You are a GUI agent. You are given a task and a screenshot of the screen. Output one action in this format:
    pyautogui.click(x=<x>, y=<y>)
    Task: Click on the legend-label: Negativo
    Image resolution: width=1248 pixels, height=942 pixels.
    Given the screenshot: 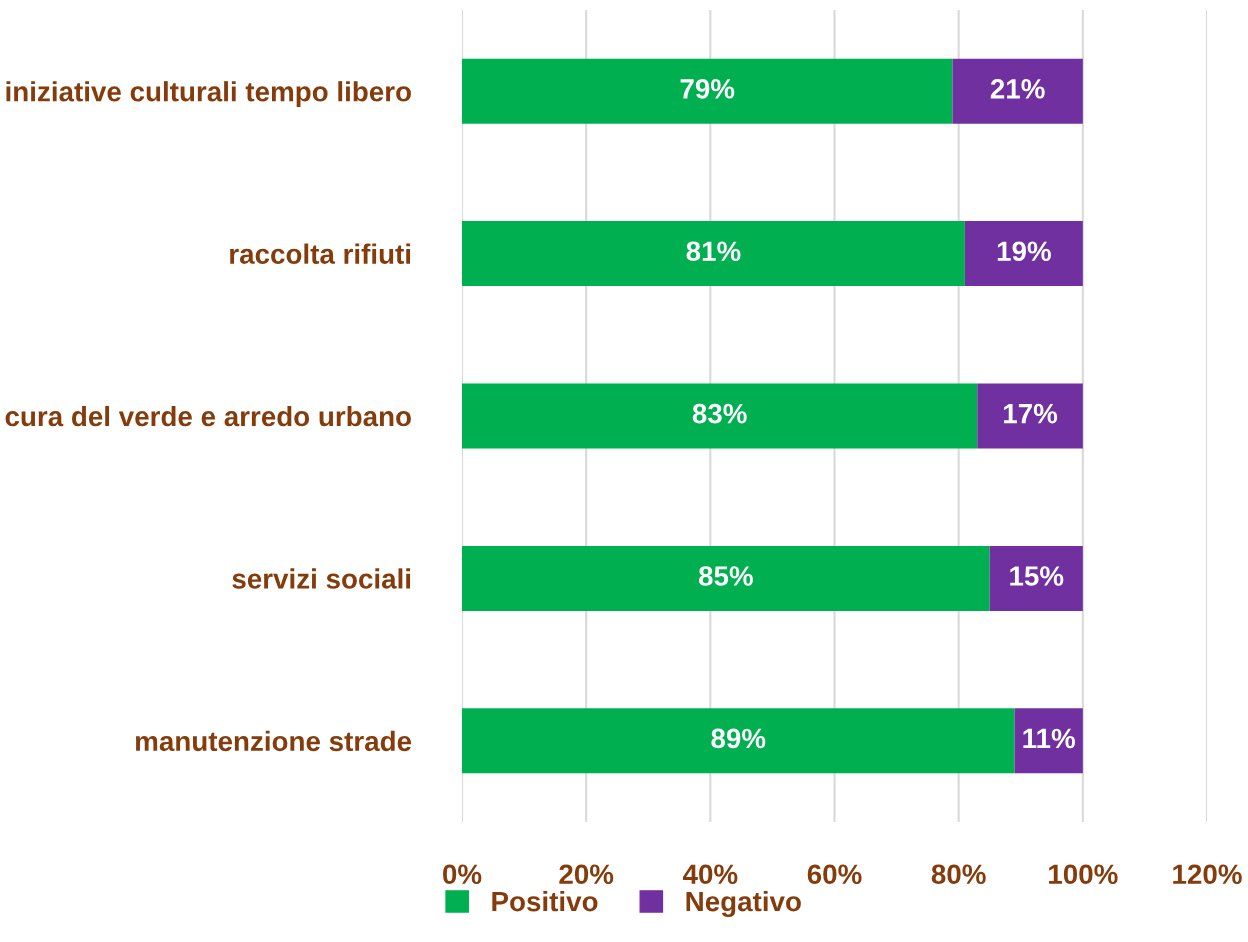 What is the action you would take?
    pyautogui.click(x=743, y=903)
    